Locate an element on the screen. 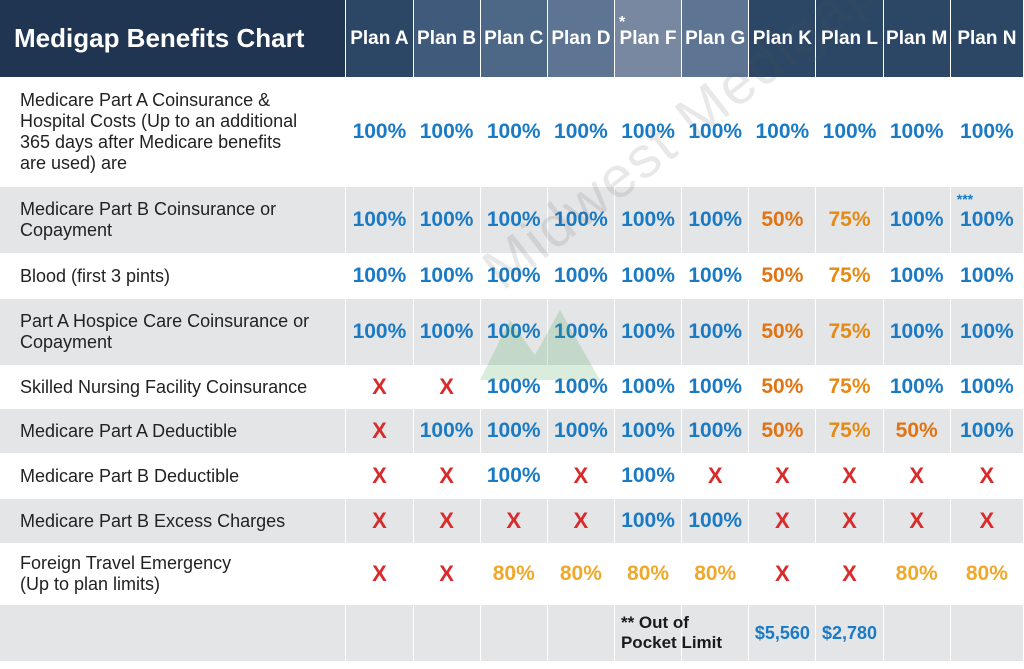  benefit-label: Medicare Part B Coinsurance or Copayment is located at coordinates (173, 220).